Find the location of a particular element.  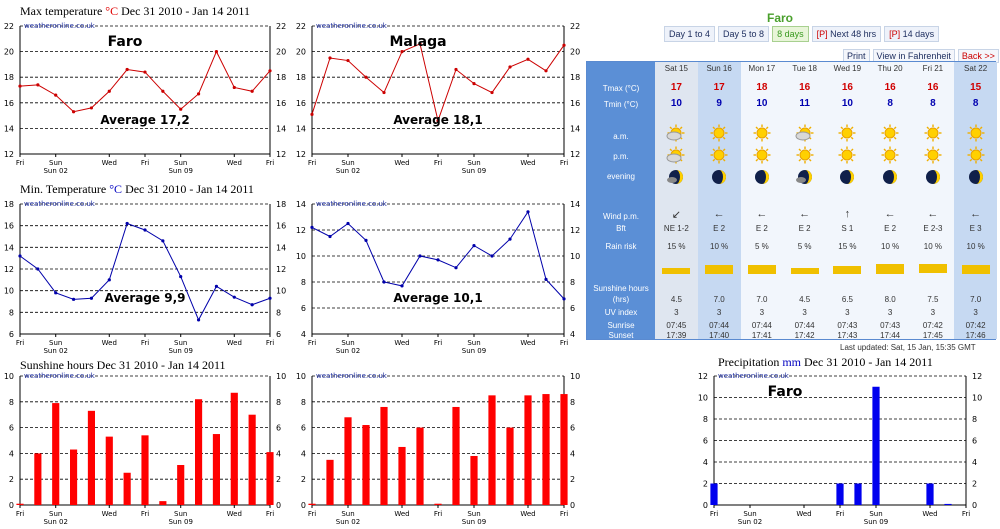

min-malaga-ytick-left: 12 is located at coordinates (301, 230).